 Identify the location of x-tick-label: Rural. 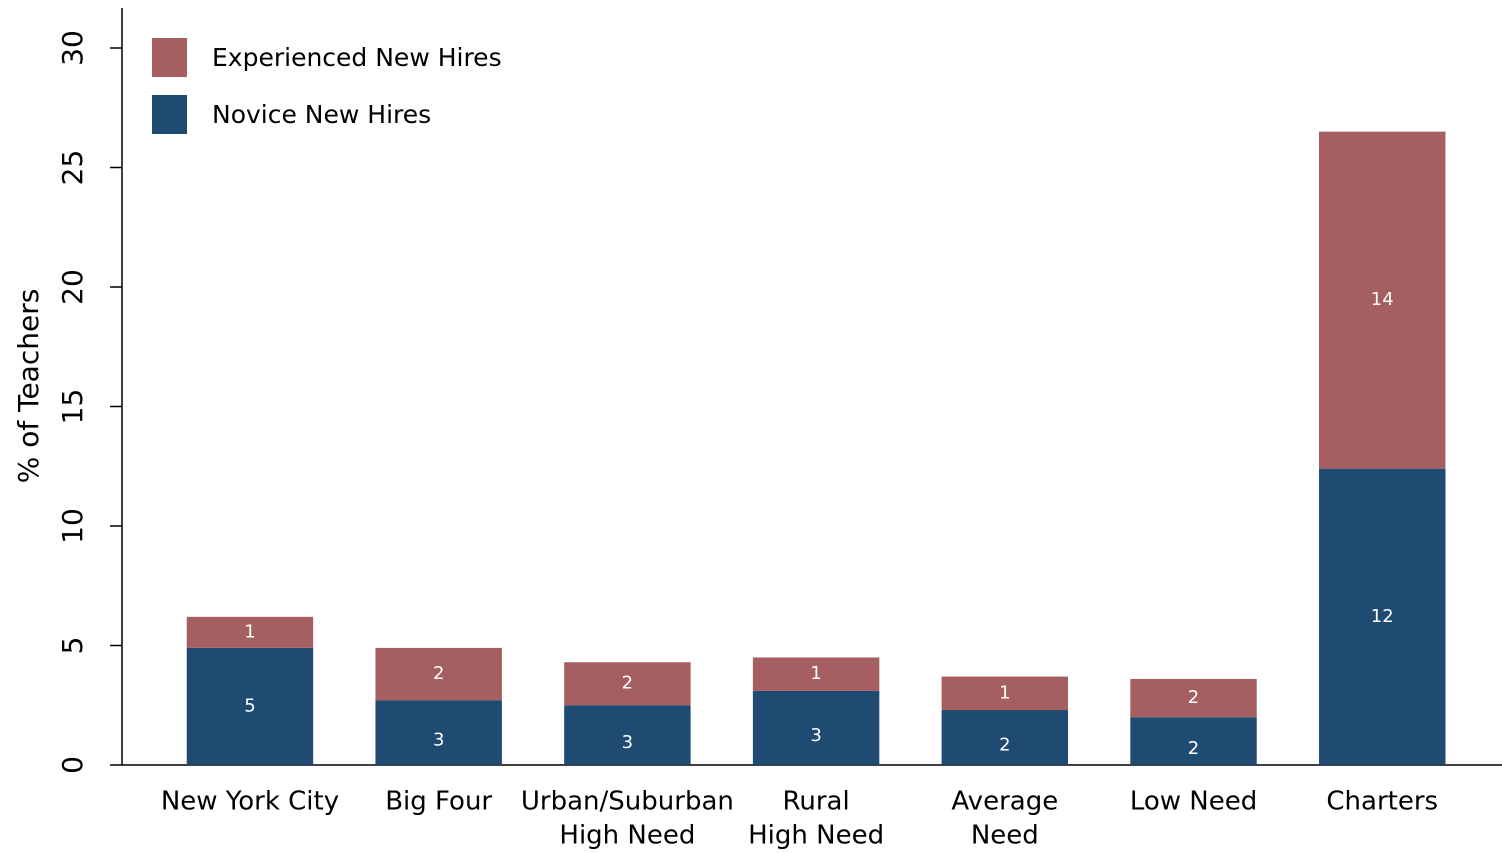
(815, 802).